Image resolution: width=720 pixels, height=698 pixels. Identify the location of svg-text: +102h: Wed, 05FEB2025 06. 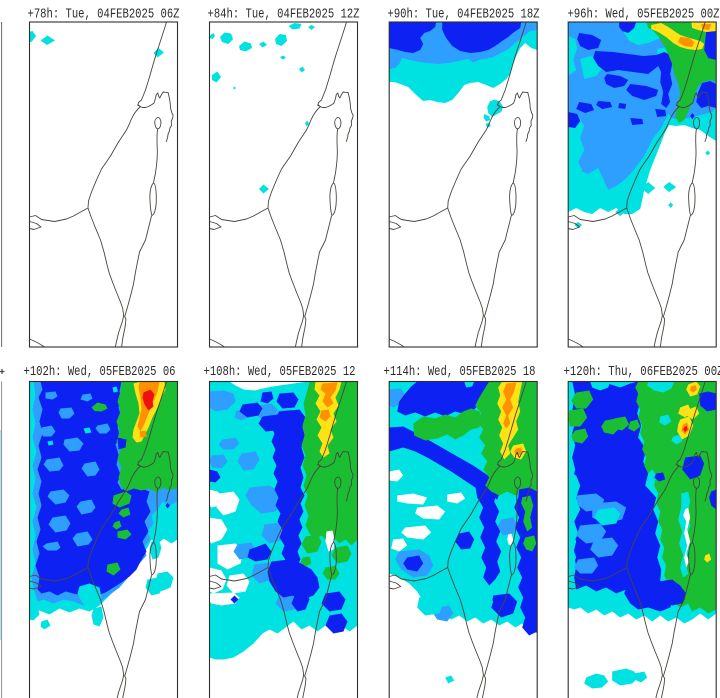
(100, 372).